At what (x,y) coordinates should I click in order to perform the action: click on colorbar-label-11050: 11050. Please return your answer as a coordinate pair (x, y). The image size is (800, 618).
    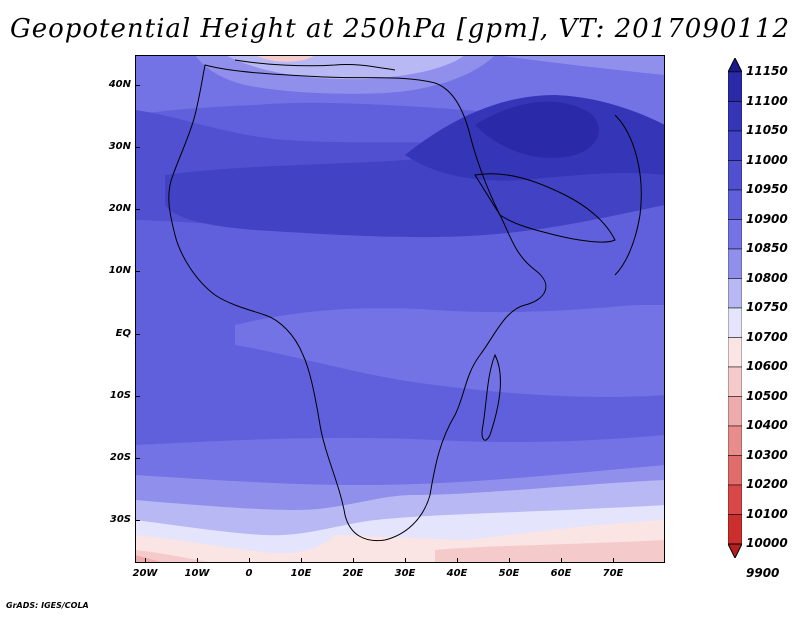
    Looking at the image, I should click on (767, 130).